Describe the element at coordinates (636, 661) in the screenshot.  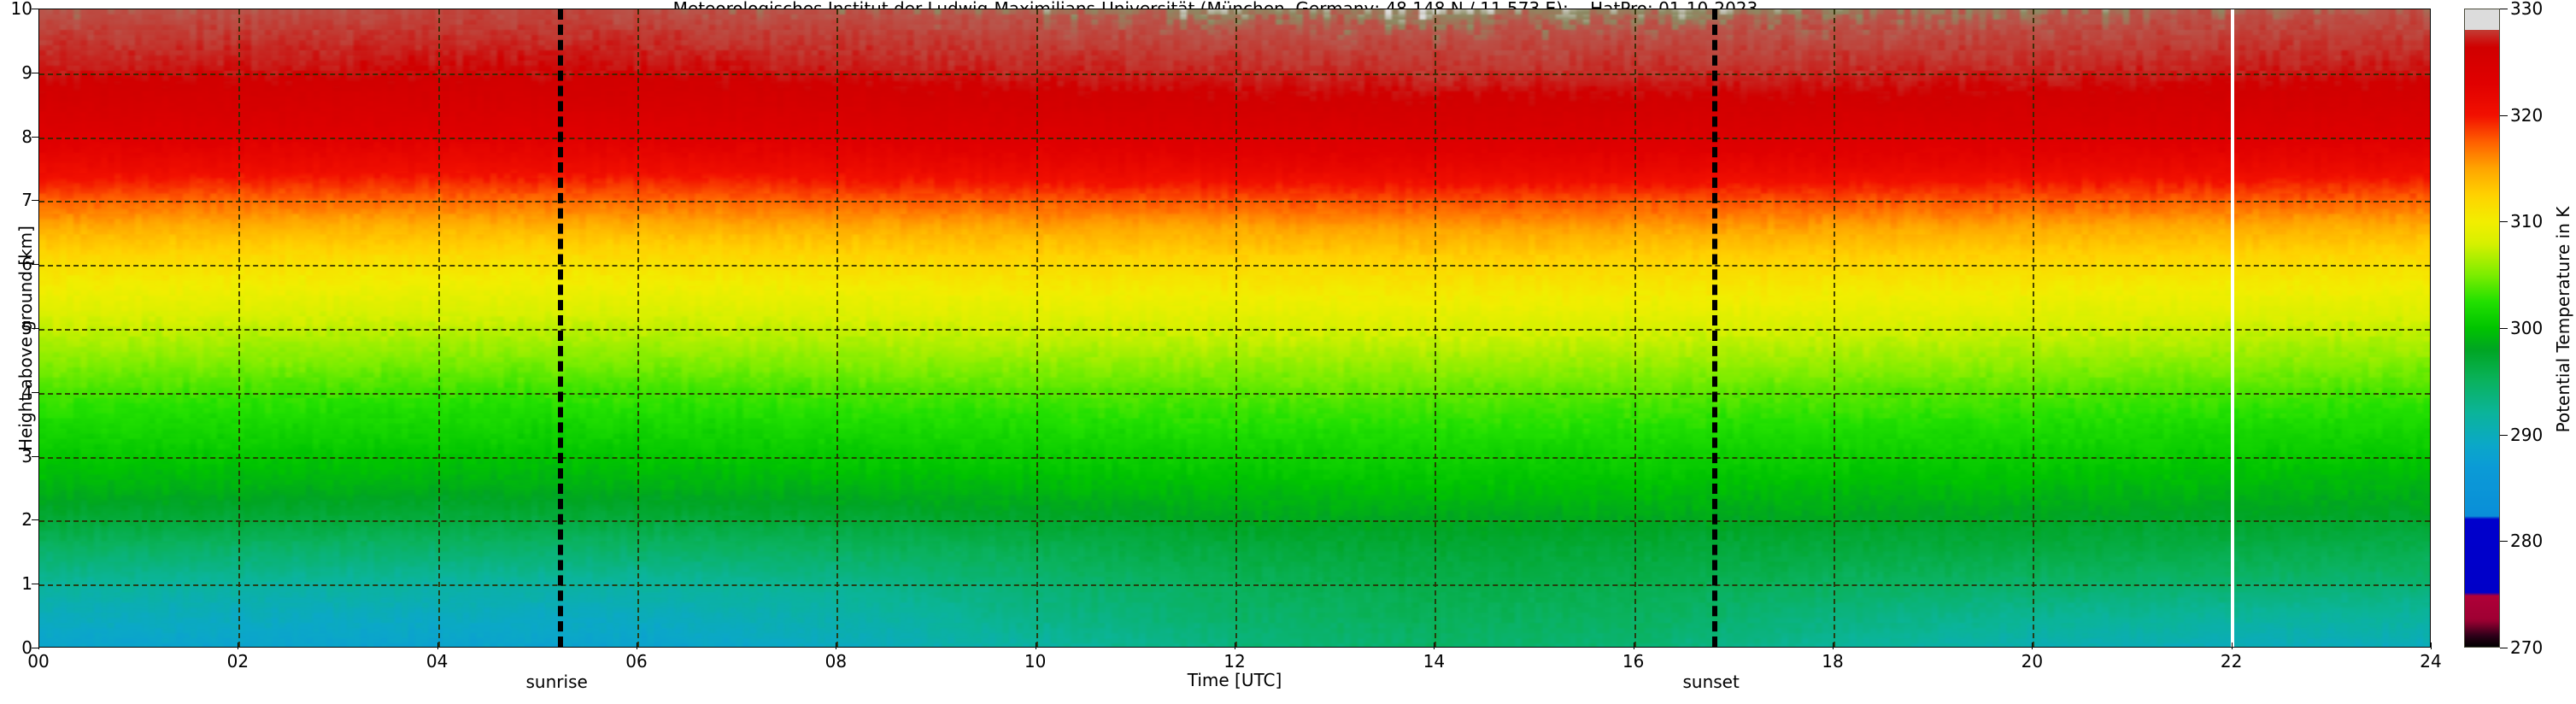
I see `x-tick-label: 06` at that location.